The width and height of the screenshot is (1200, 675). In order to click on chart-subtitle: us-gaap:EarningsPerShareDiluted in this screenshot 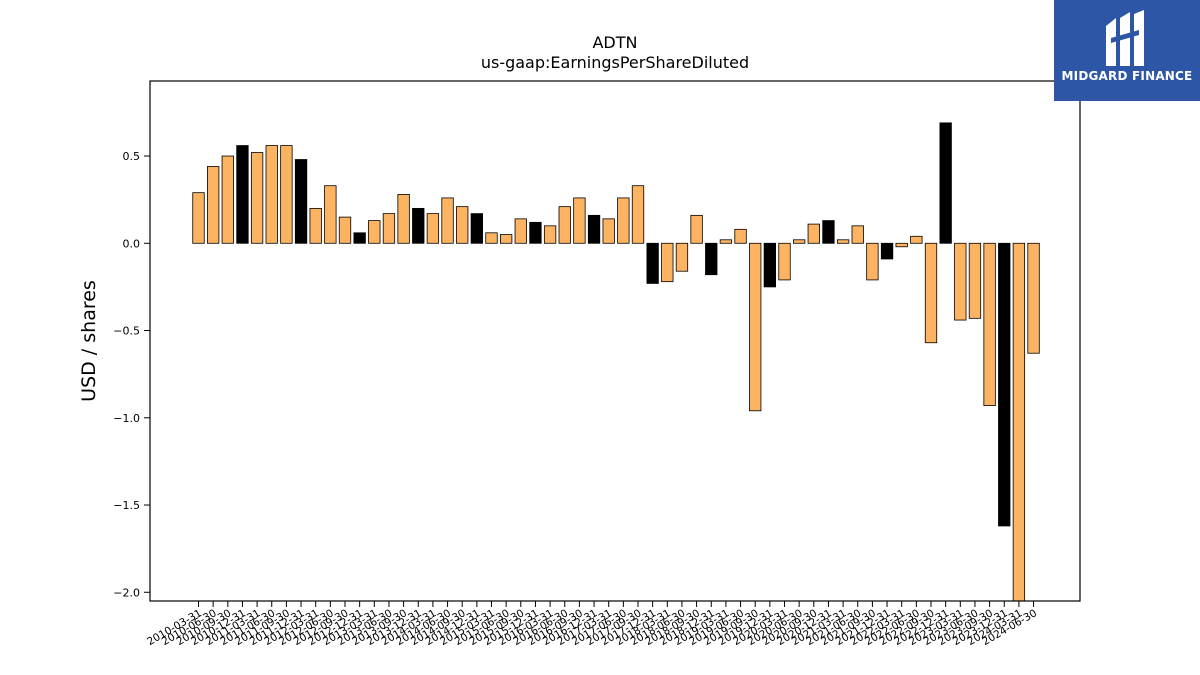, I will do `click(615, 62)`.